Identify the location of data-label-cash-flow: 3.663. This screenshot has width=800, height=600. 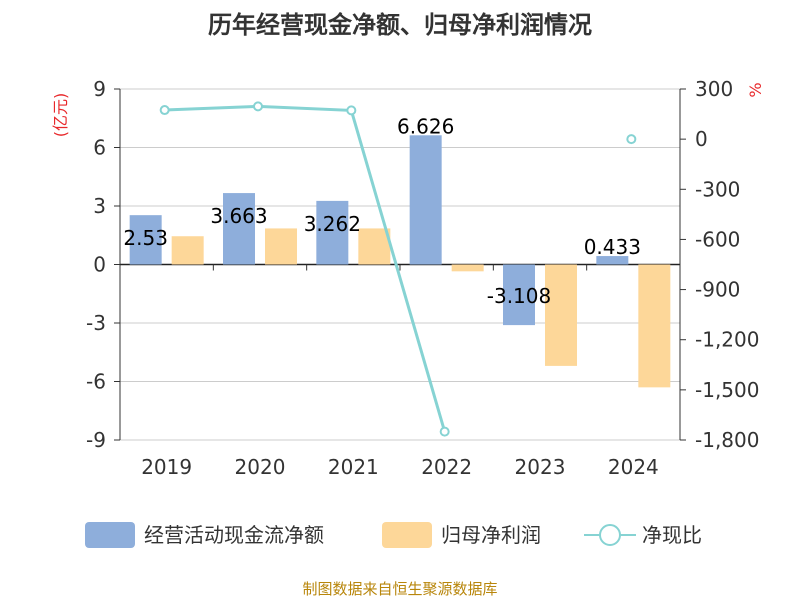
(238, 216).